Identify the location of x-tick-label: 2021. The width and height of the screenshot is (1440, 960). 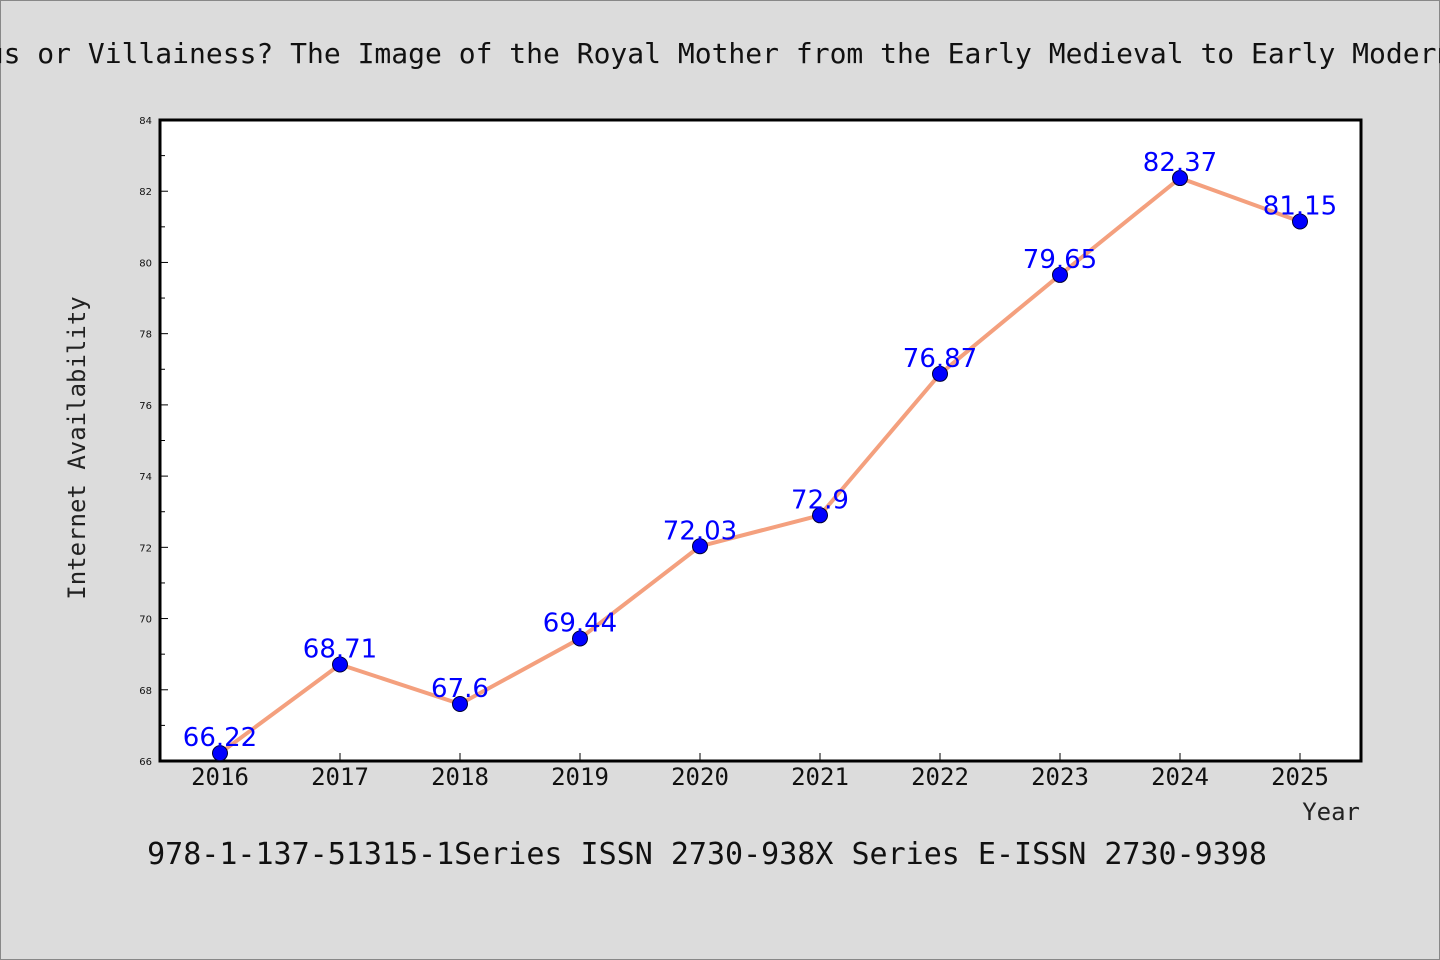
(820, 777).